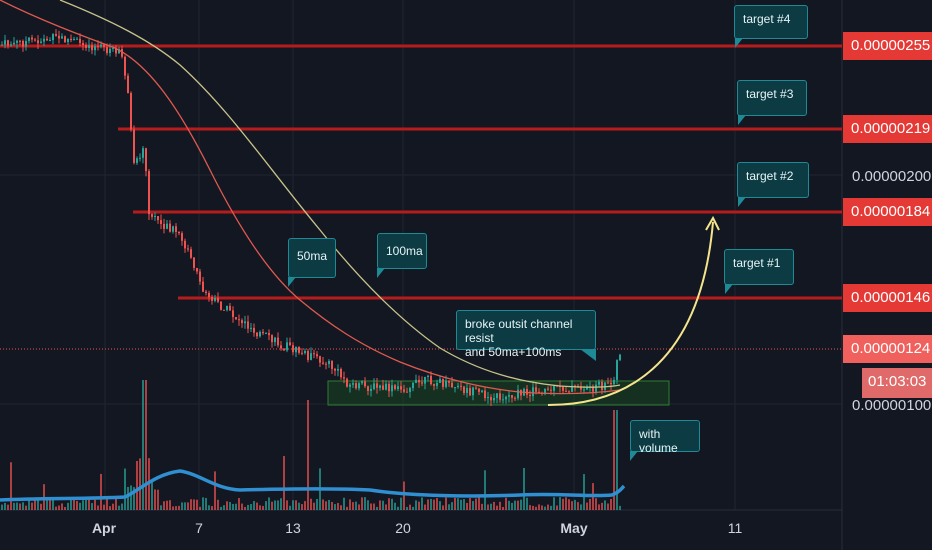  What do you see at coordinates (519, 331) in the screenshot?
I see `breakout-text-line1: broke outsit channel resist` at bounding box center [519, 331].